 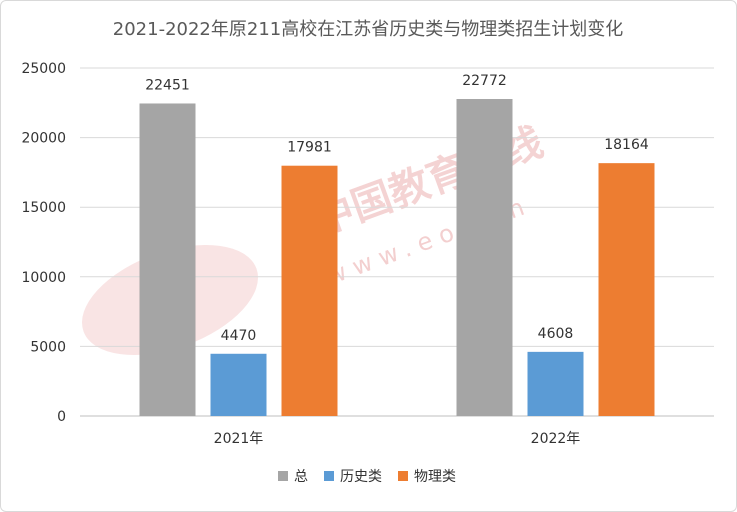 I want to click on data-label: 4470, so click(x=239, y=336).